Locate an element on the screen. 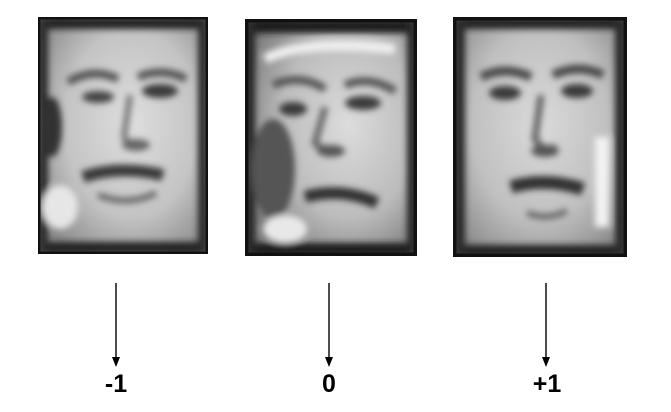 This screenshot has height=412, width=671. score-label-negative: -1 is located at coordinates (116, 384).